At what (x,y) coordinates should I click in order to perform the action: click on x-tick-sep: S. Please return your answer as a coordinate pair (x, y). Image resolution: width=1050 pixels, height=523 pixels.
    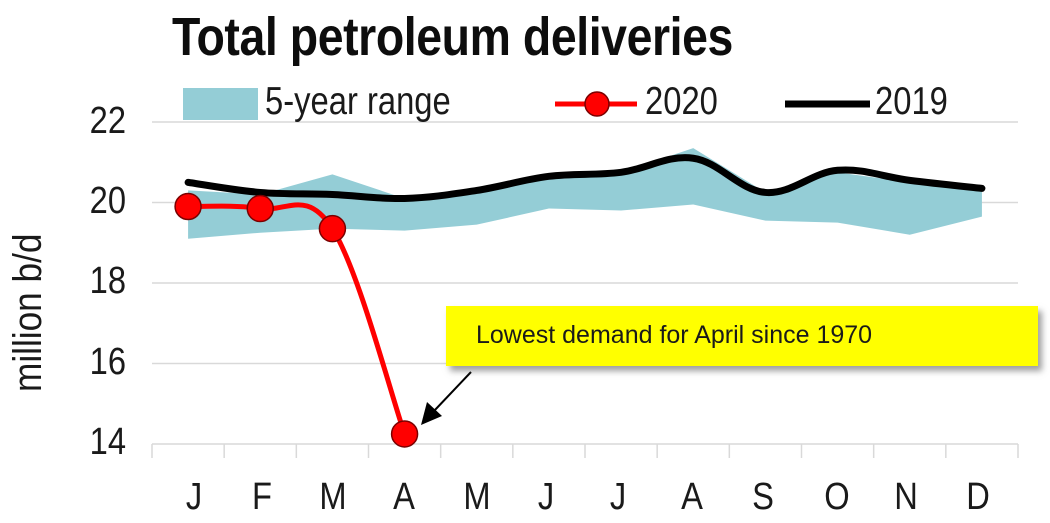
    Looking at the image, I should click on (763, 497).